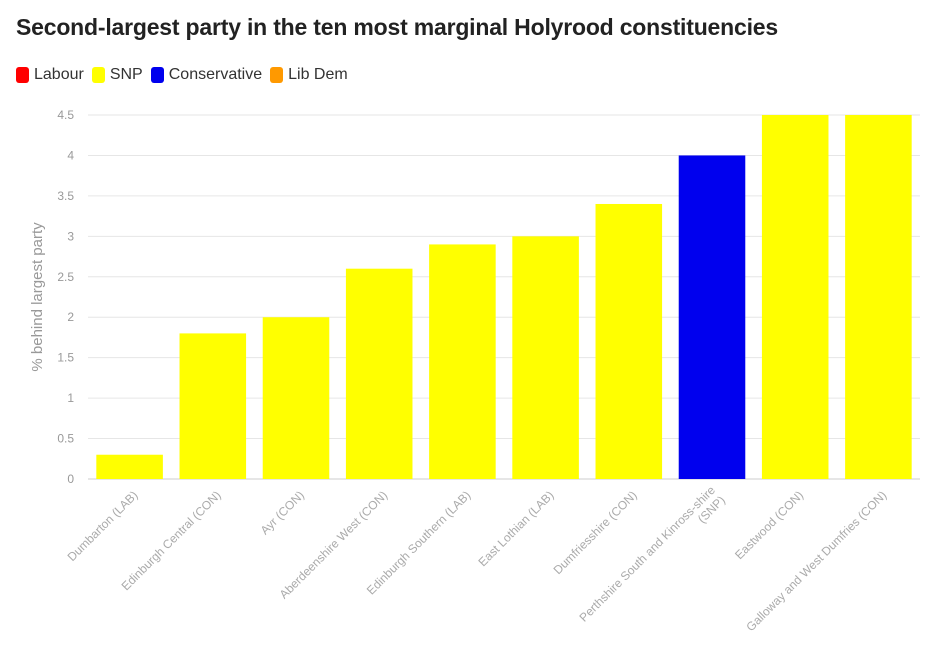 The width and height of the screenshot is (944, 666). Describe the element at coordinates (70, 155) in the screenshot. I see `y-tick-label: 4` at that location.